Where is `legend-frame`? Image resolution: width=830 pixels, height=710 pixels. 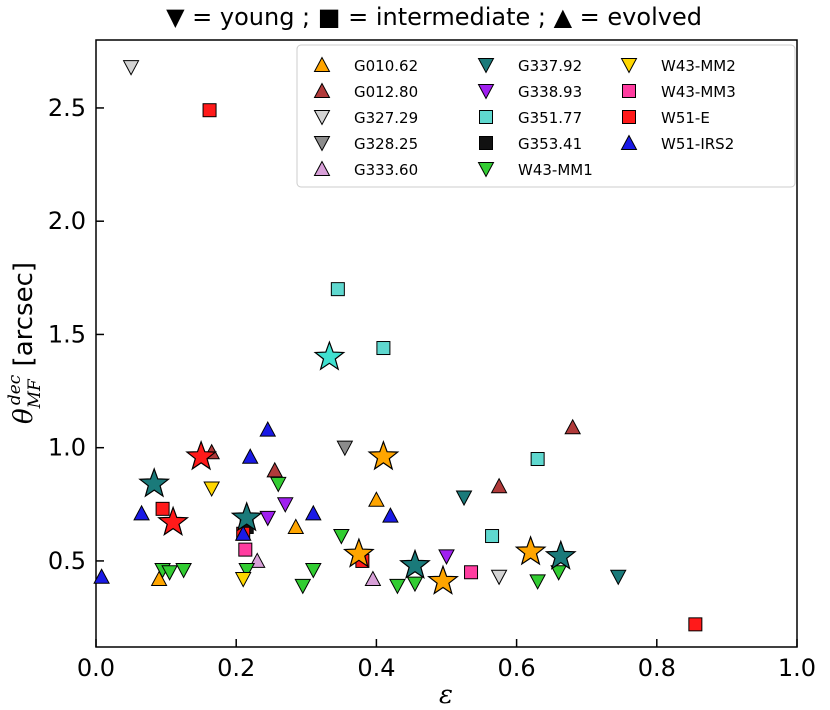 legend-frame is located at coordinates (546, 116).